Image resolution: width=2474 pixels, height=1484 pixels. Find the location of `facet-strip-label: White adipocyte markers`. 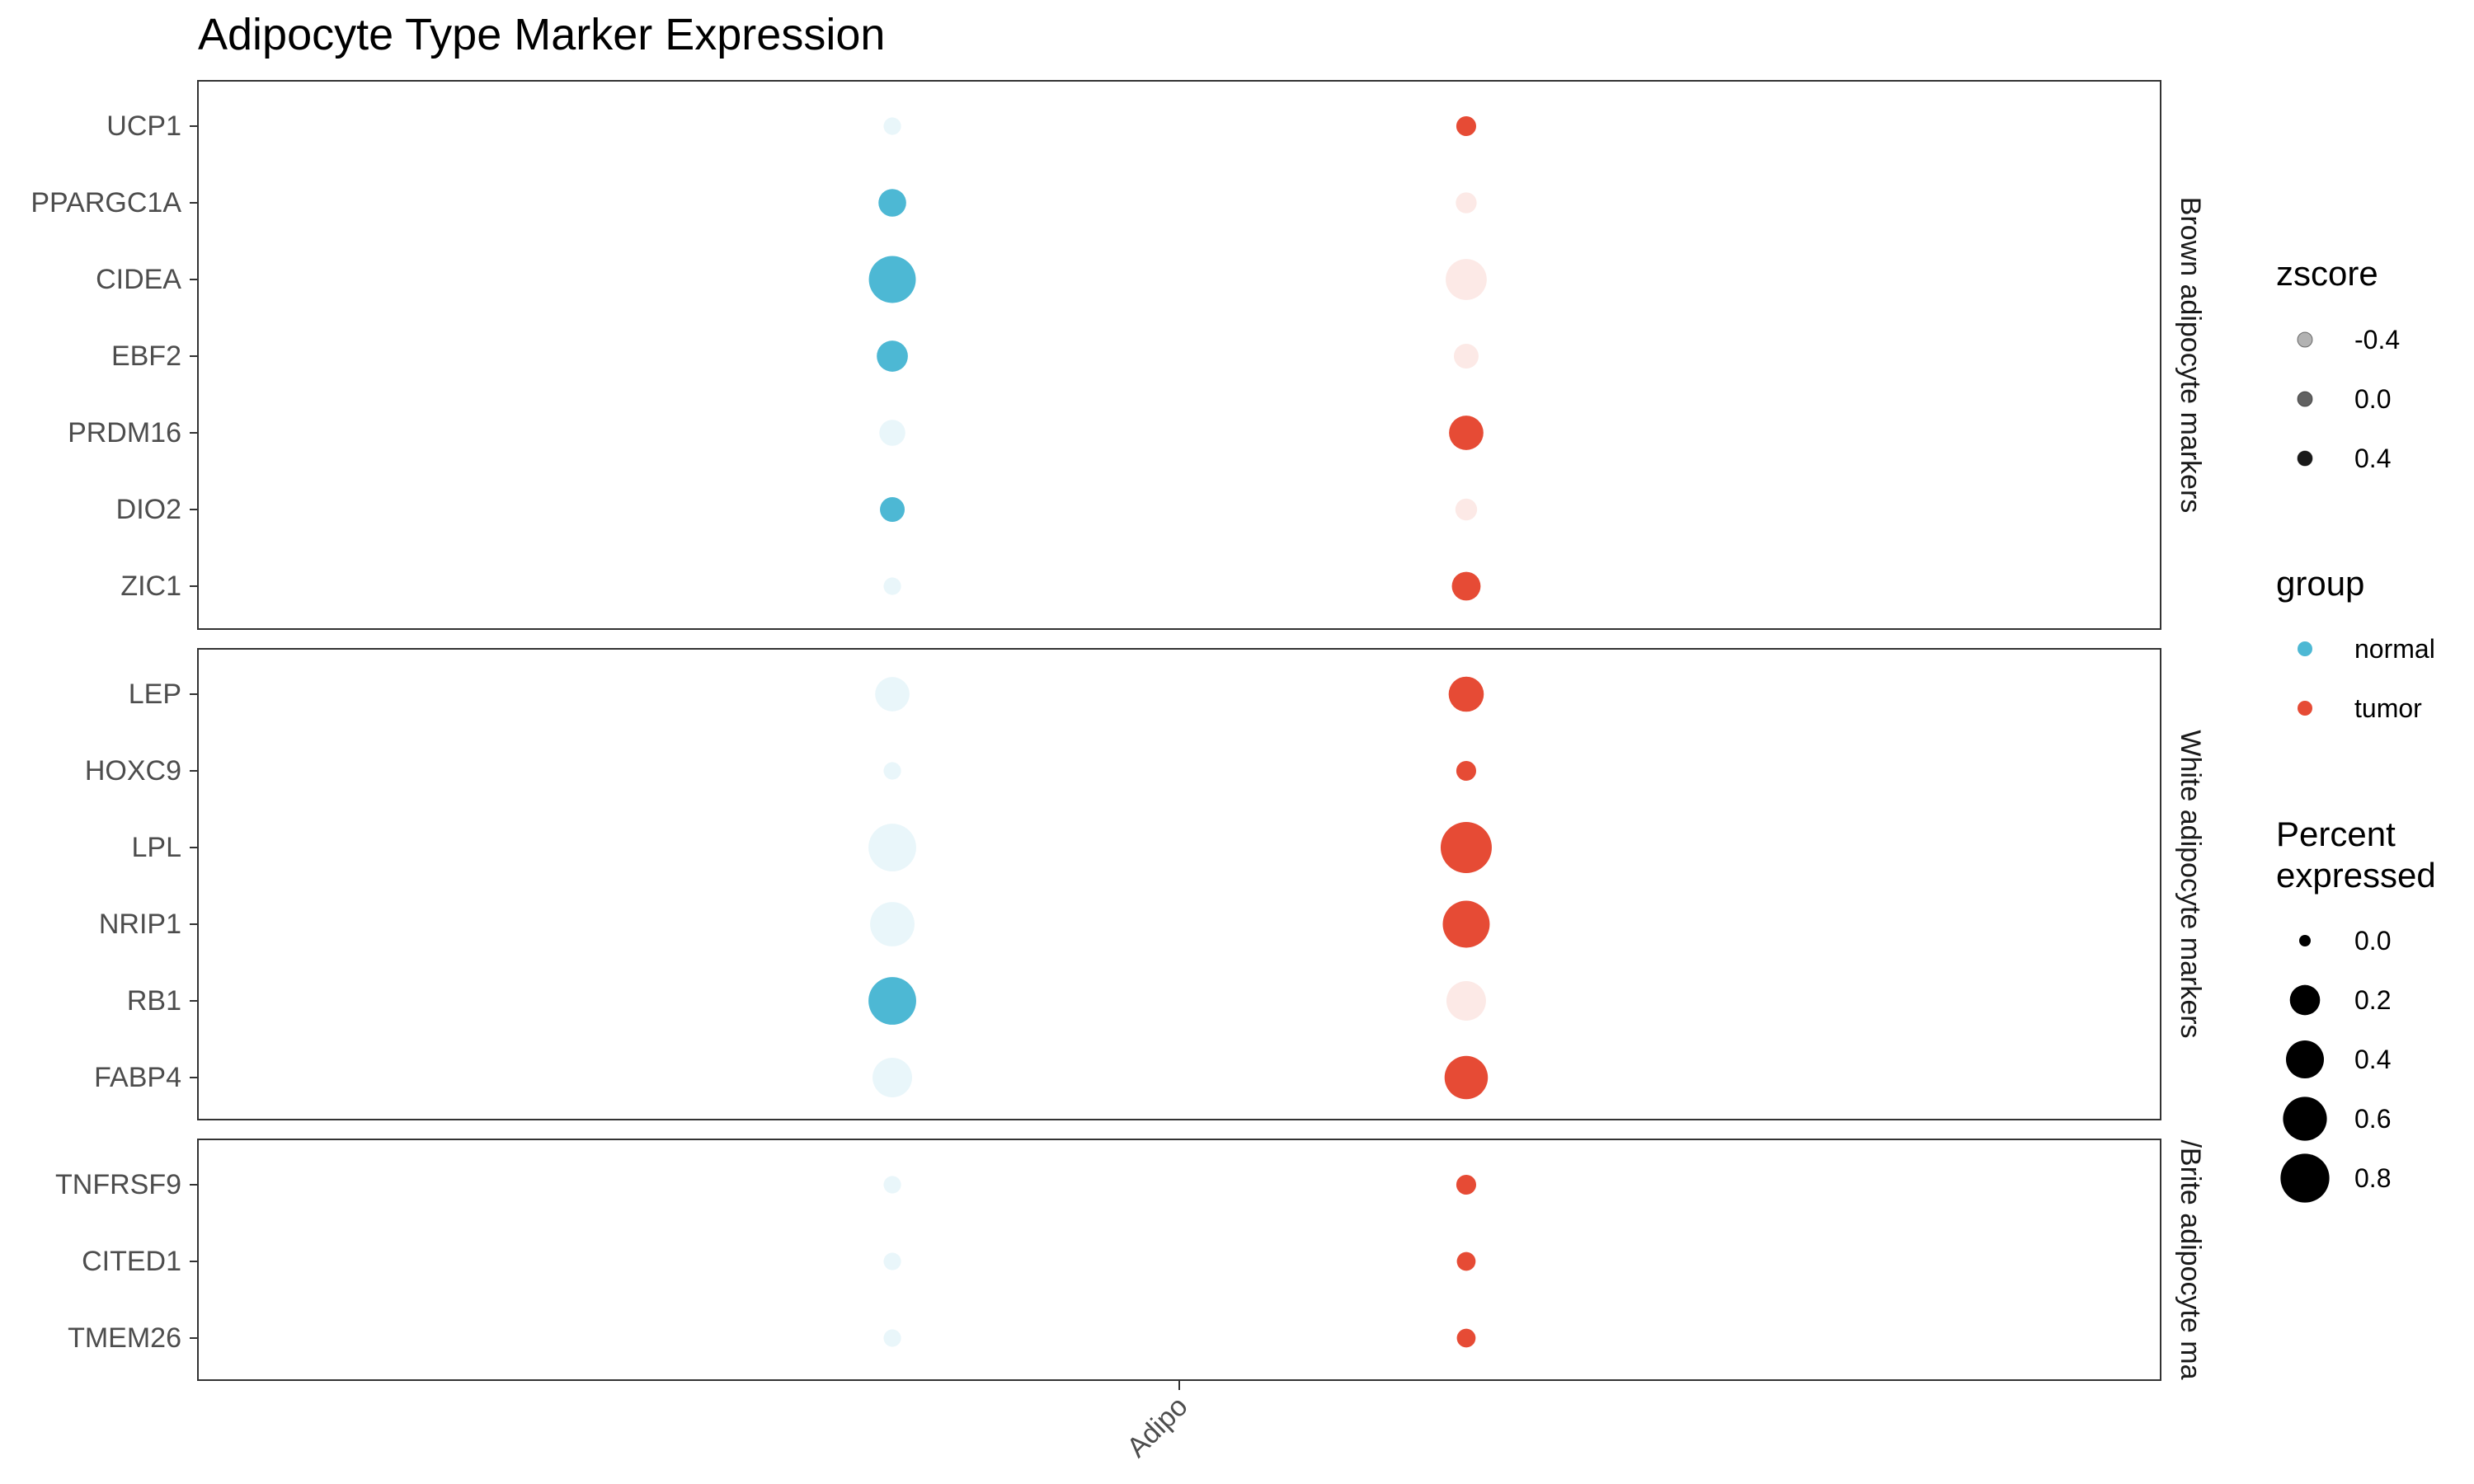

facet-strip-label: White adipocyte markers is located at coordinates (2190, 884).